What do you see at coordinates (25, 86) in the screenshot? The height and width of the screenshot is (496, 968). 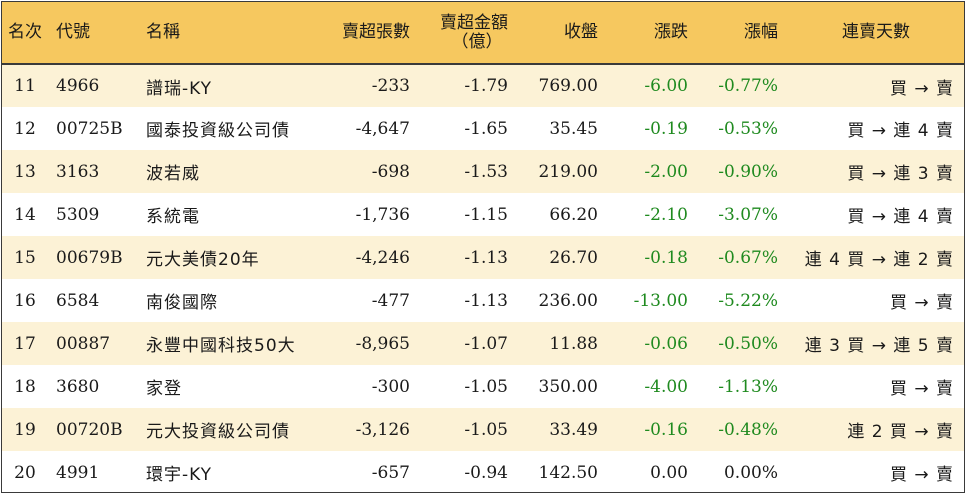 I see `cell-rank: 11` at bounding box center [25, 86].